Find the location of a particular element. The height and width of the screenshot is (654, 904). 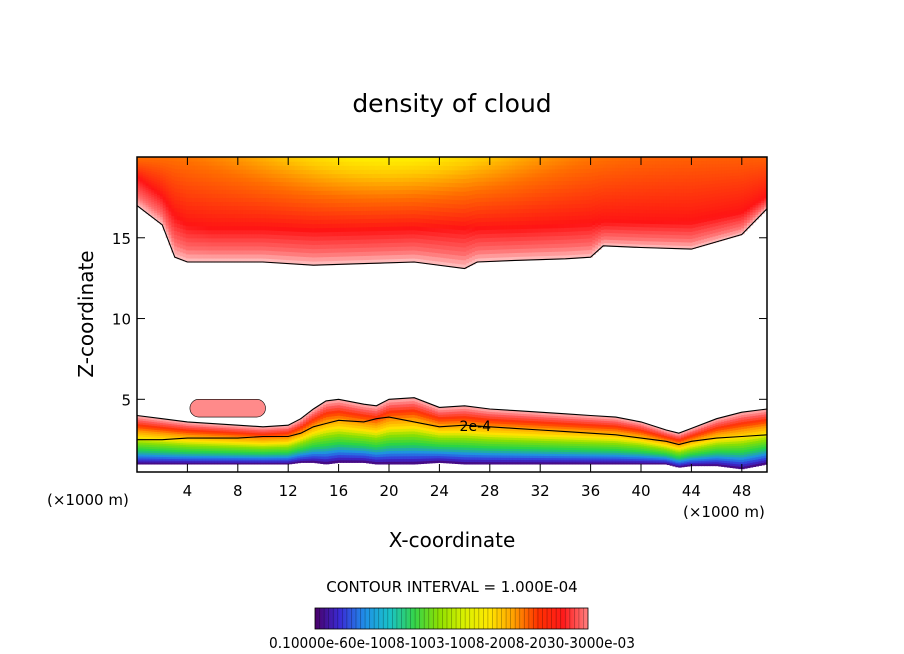

x-tick-label: 36 is located at coordinates (590, 491).